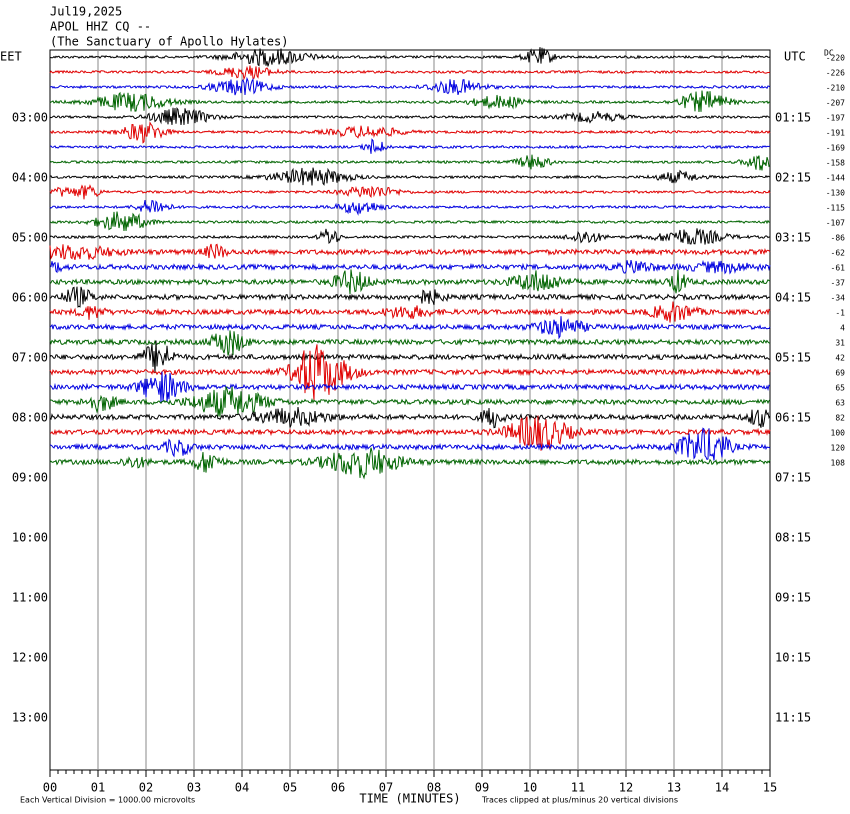 The image size is (850, 814). Describe the element at coordinates (838, 298) in the screenshot. I see `dc-offset: -34` at that location.